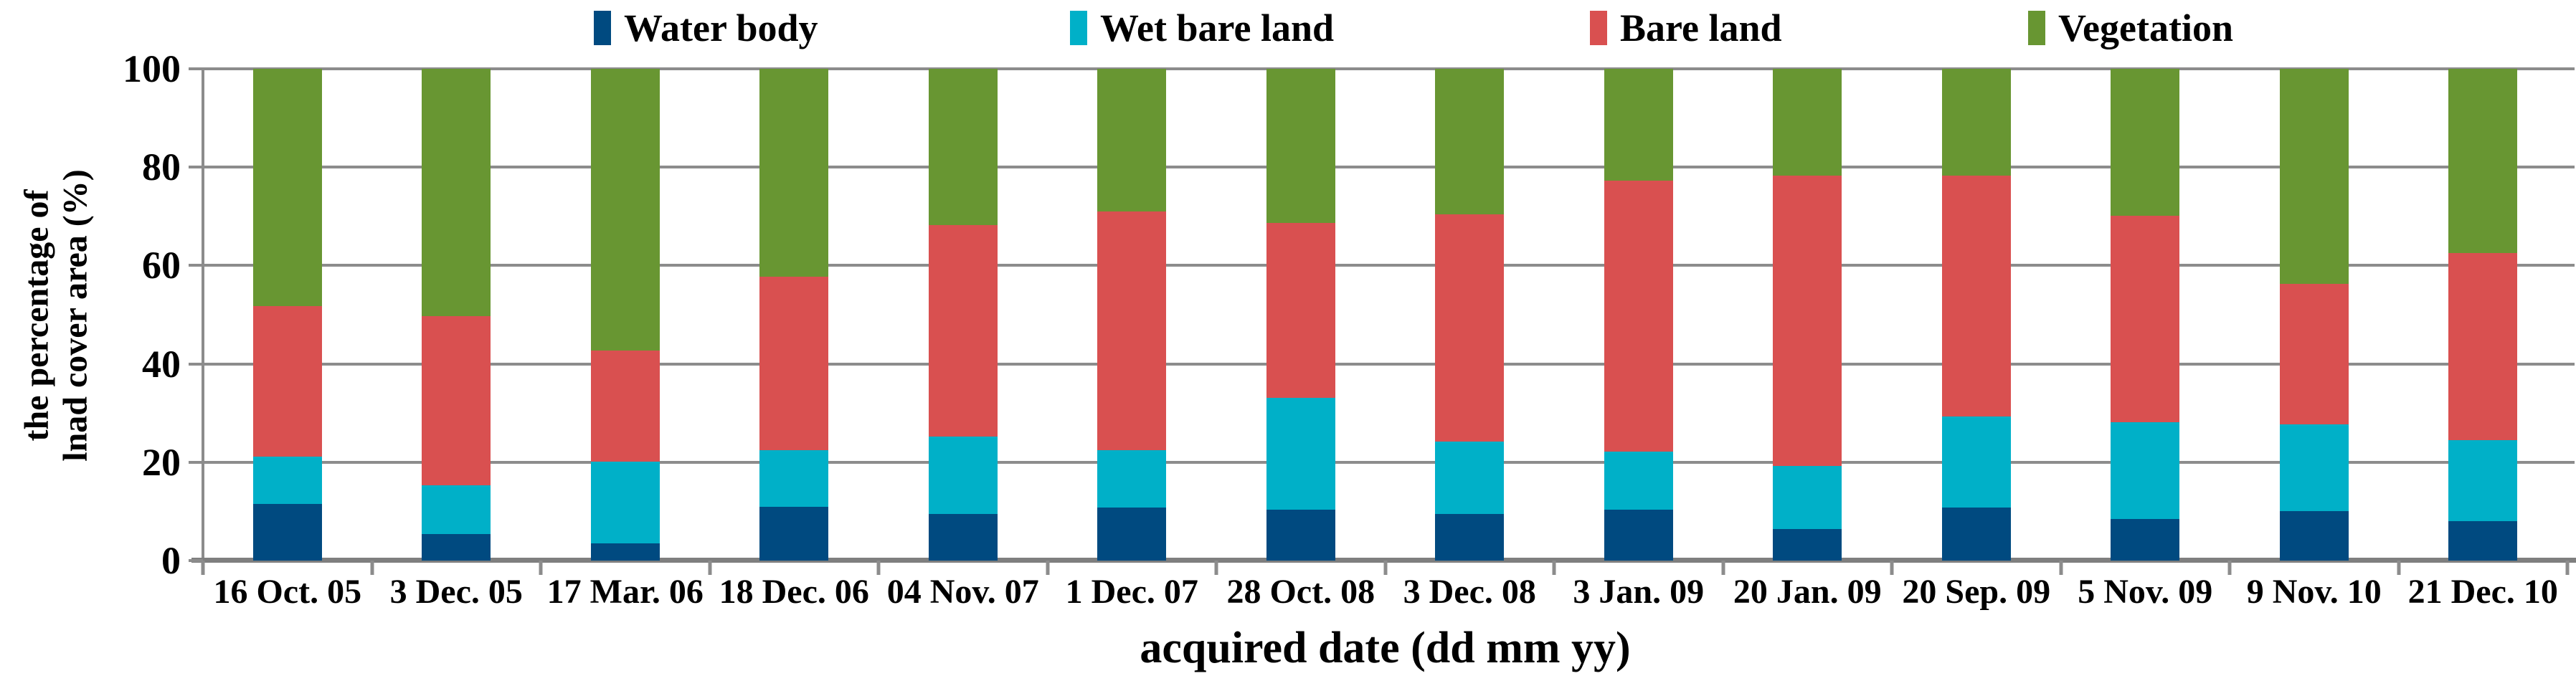  Describe the element at coordinates (1976, 592) in the screenshot. I see `x-tick-label: 20 Sep. 09` at that location.